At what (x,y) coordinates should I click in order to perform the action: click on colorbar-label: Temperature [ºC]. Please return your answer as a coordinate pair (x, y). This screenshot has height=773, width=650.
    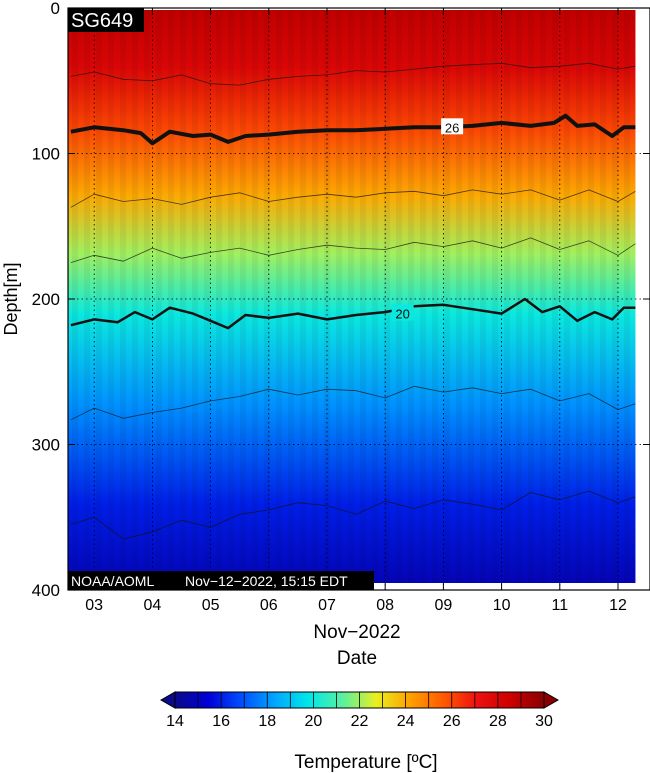
    Looking at the image, I should click on (365, 762).